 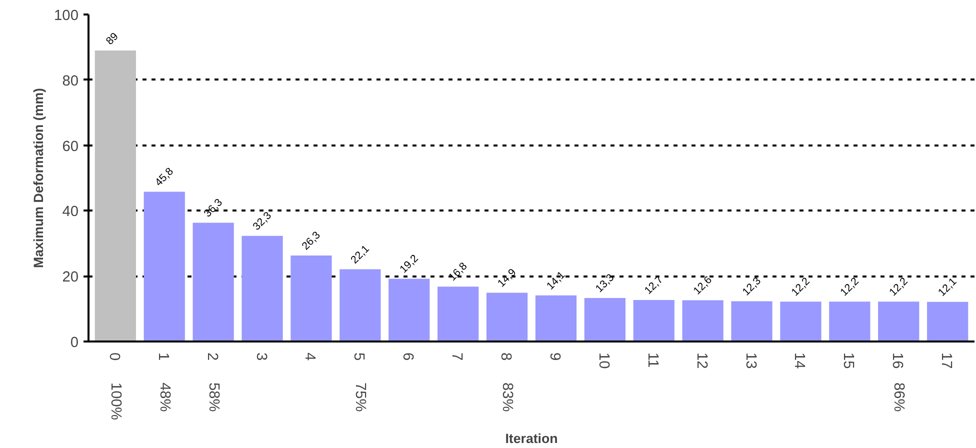 What do you see at coordinates (360, 397) in the screenshot?
I see `text: 75%` at bounding box center [360, 397].